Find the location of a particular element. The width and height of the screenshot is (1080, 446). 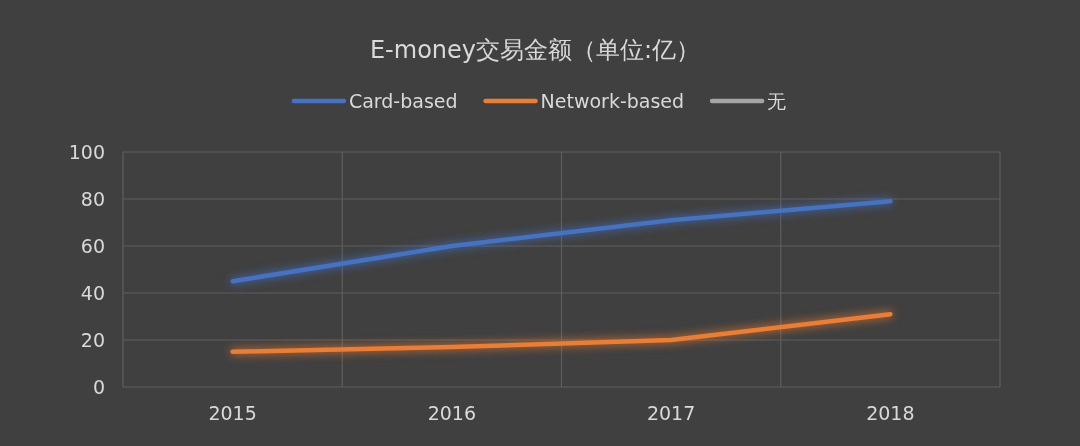

y-tick-label: 80 is located at coordinates (92, 199).